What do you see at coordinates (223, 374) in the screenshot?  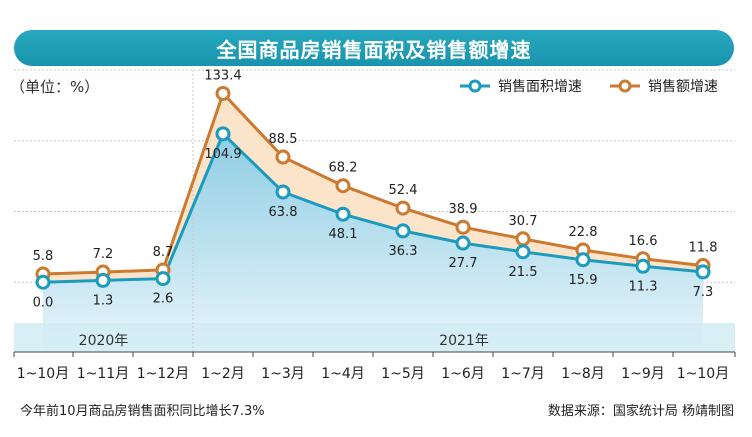 I see `x-tick-label: 1~2月` at bounding box center [223, 374].